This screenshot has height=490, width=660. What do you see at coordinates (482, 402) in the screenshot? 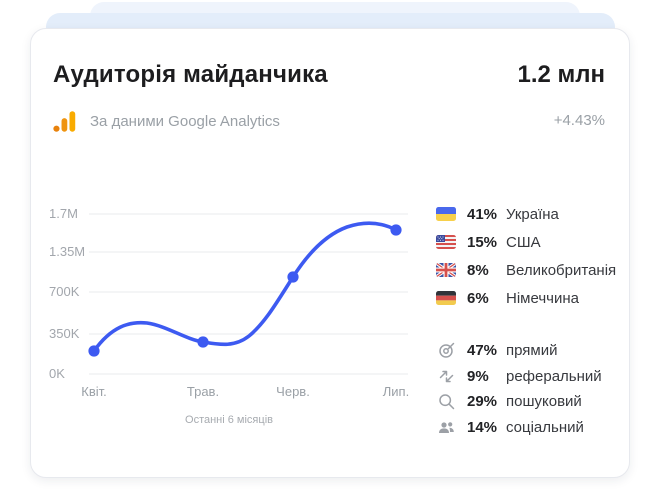
I see `source-percent: 29%` at bounding box center [482, 402].